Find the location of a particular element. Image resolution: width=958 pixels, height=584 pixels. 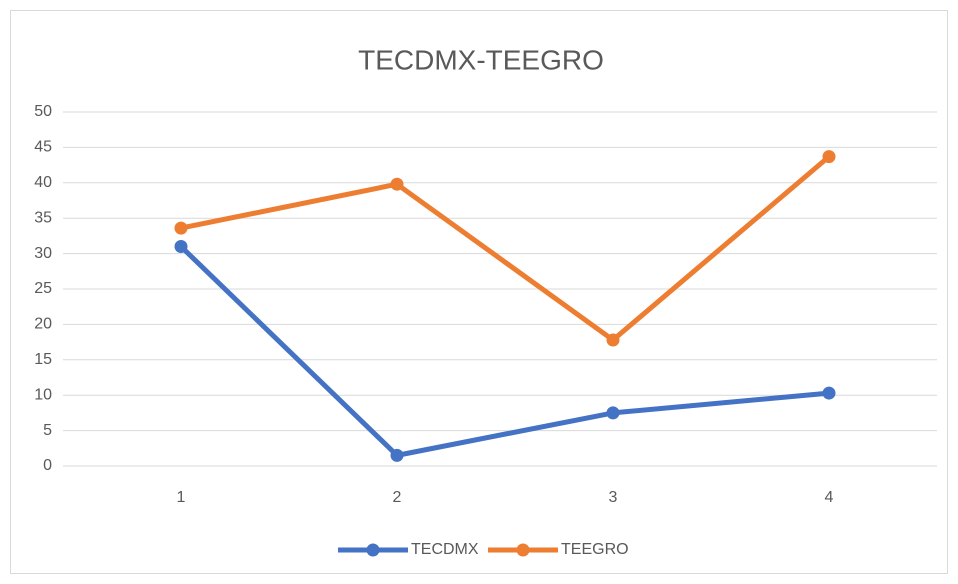

legend-label: TECDMX is located at coordinates (445, 549).